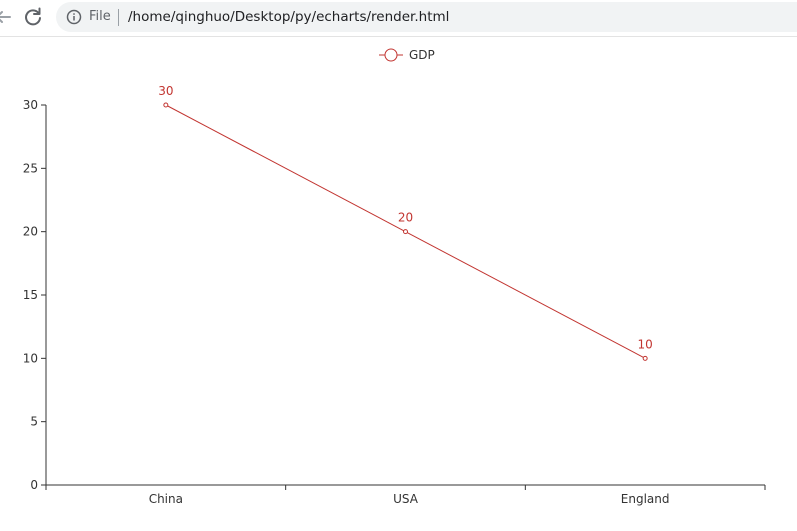 The height and width of the screenshot is (531, 797). Describe the element at coordinates (405, 218) in the screenshot. I see `data-label: 20` at that location.